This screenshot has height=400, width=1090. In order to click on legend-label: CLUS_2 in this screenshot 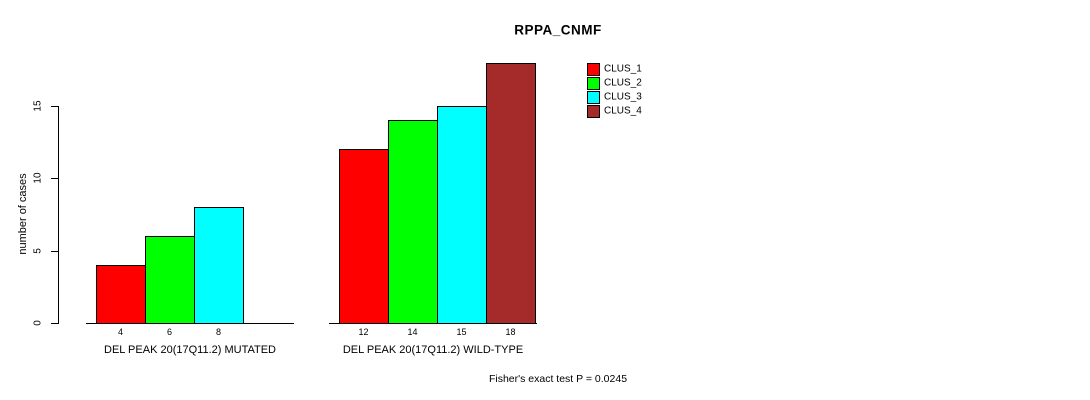, I will do `click(623, 83)`.